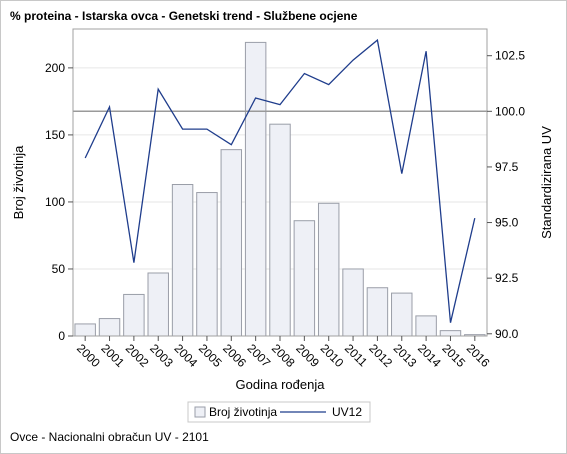 The width and height of the screenshot is (567, 454). Describe the element at coordinates (112, 355) in the screenshot. I see `x-tick-label: 2001` at that location.